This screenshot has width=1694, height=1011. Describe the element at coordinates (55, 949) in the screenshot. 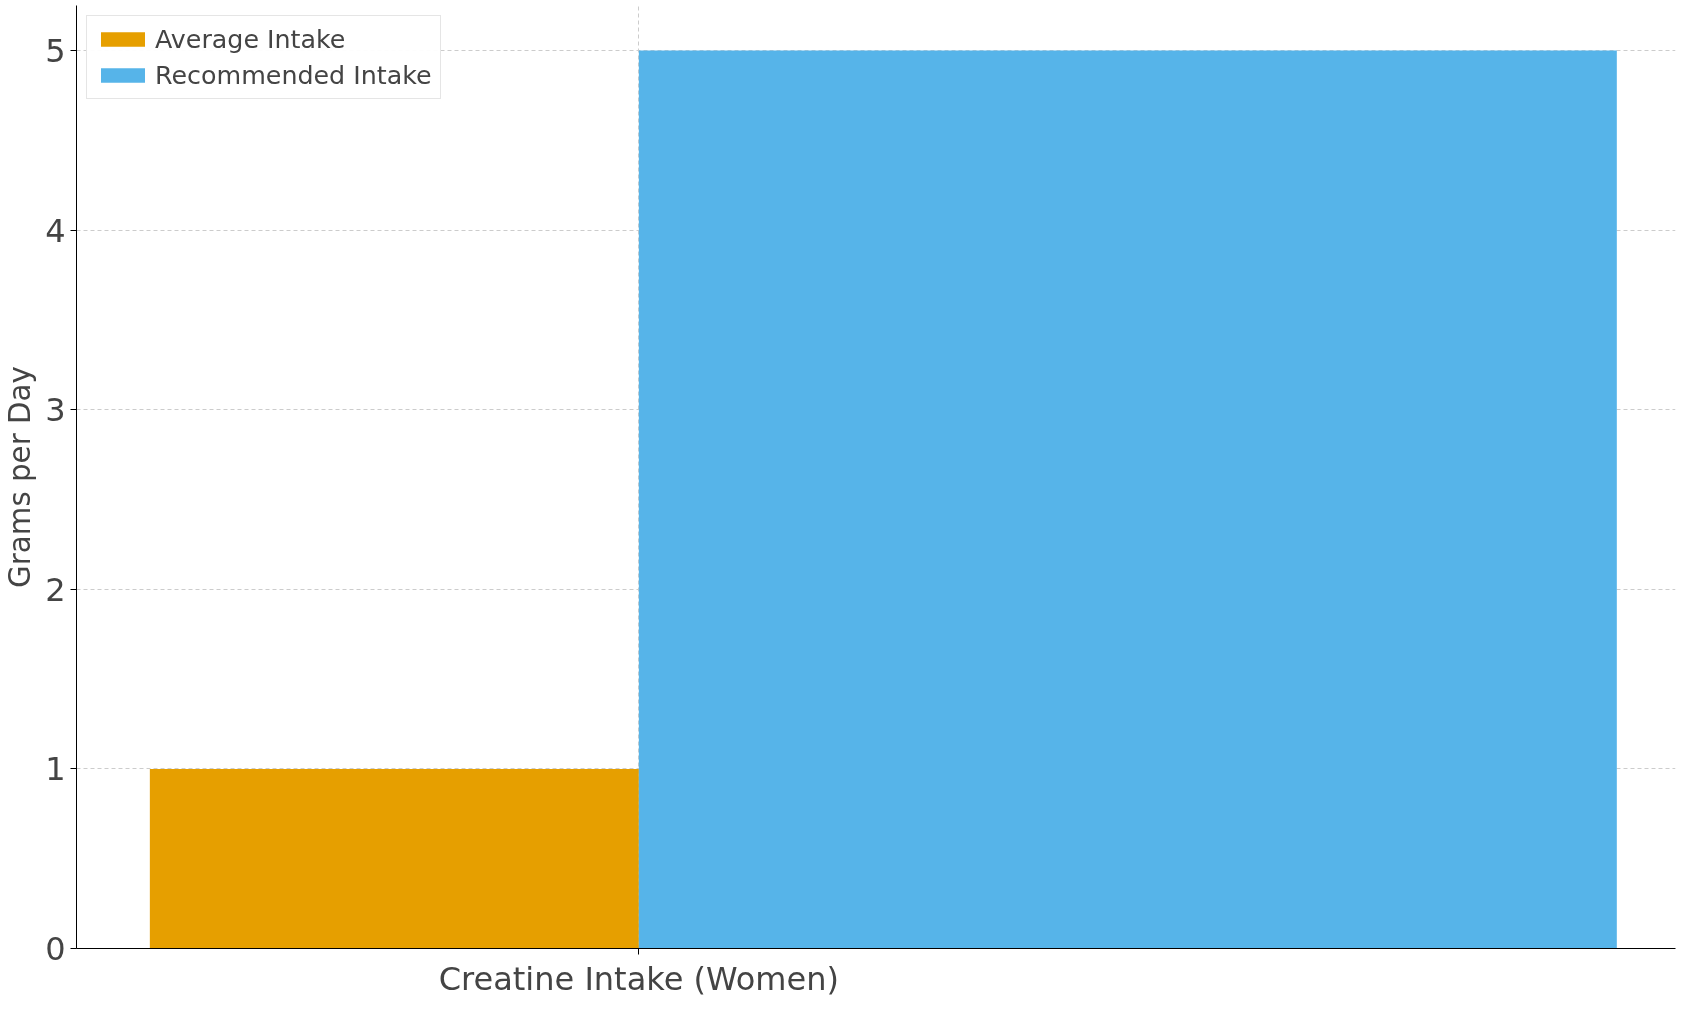

I see `y-tick-label: 0` at that location.